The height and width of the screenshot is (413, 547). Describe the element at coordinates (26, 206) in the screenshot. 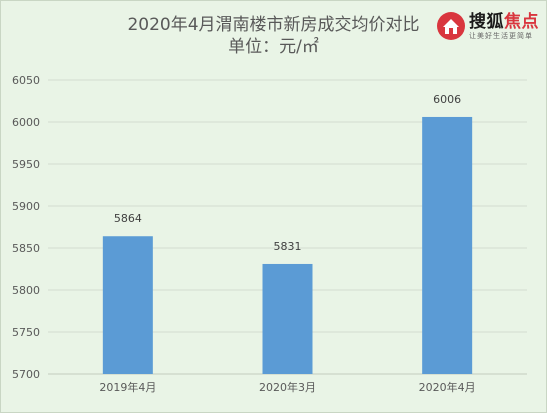

I see `y-tick-label: 5900` at that location.